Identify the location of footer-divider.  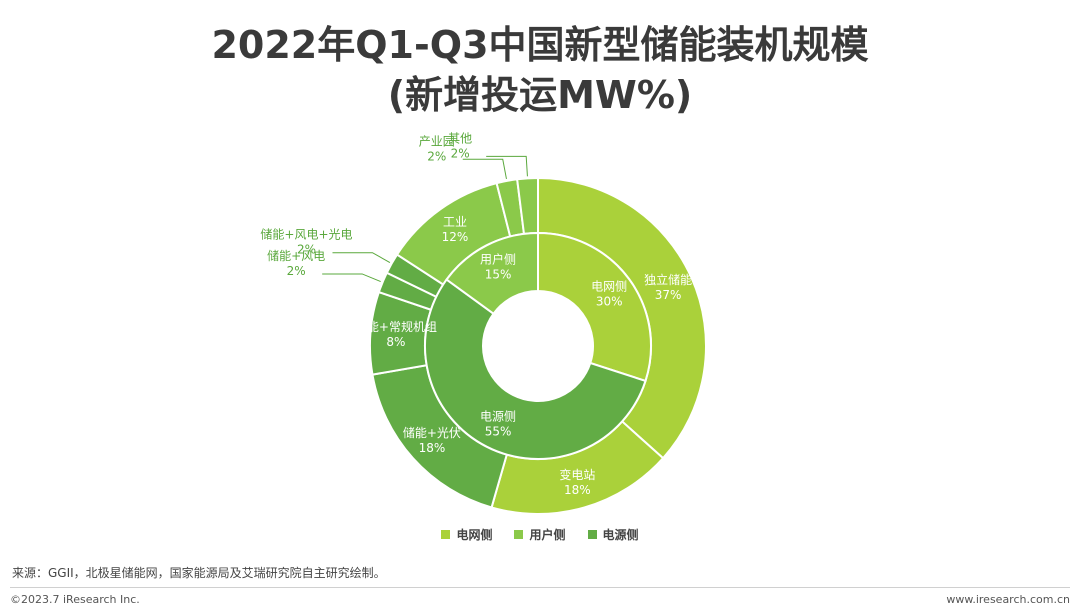
(540, 587).